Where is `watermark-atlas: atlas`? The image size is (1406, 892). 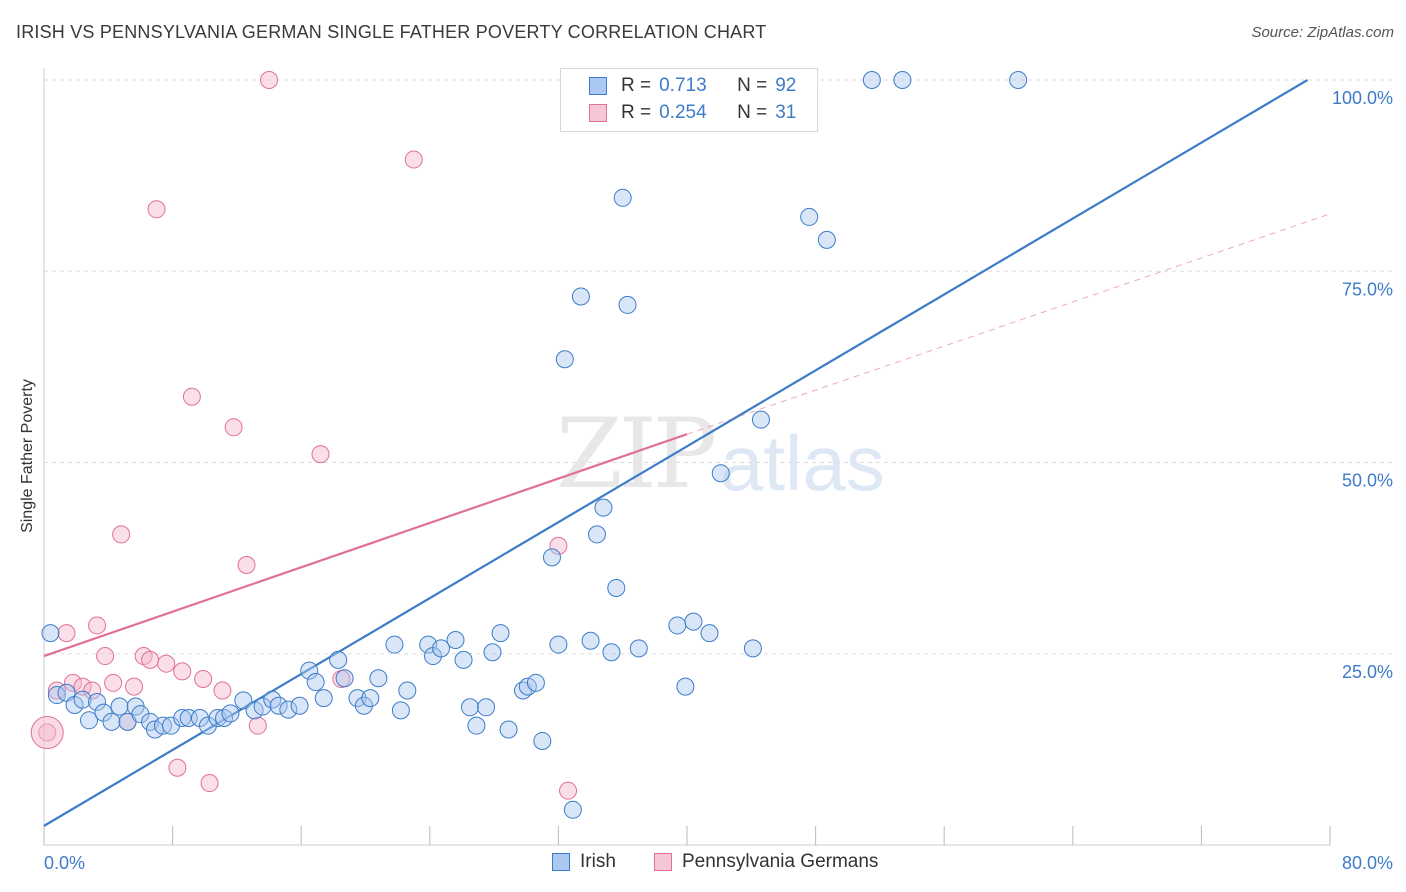 watermark-atlas: atlas is located at coordinates (802, 463).